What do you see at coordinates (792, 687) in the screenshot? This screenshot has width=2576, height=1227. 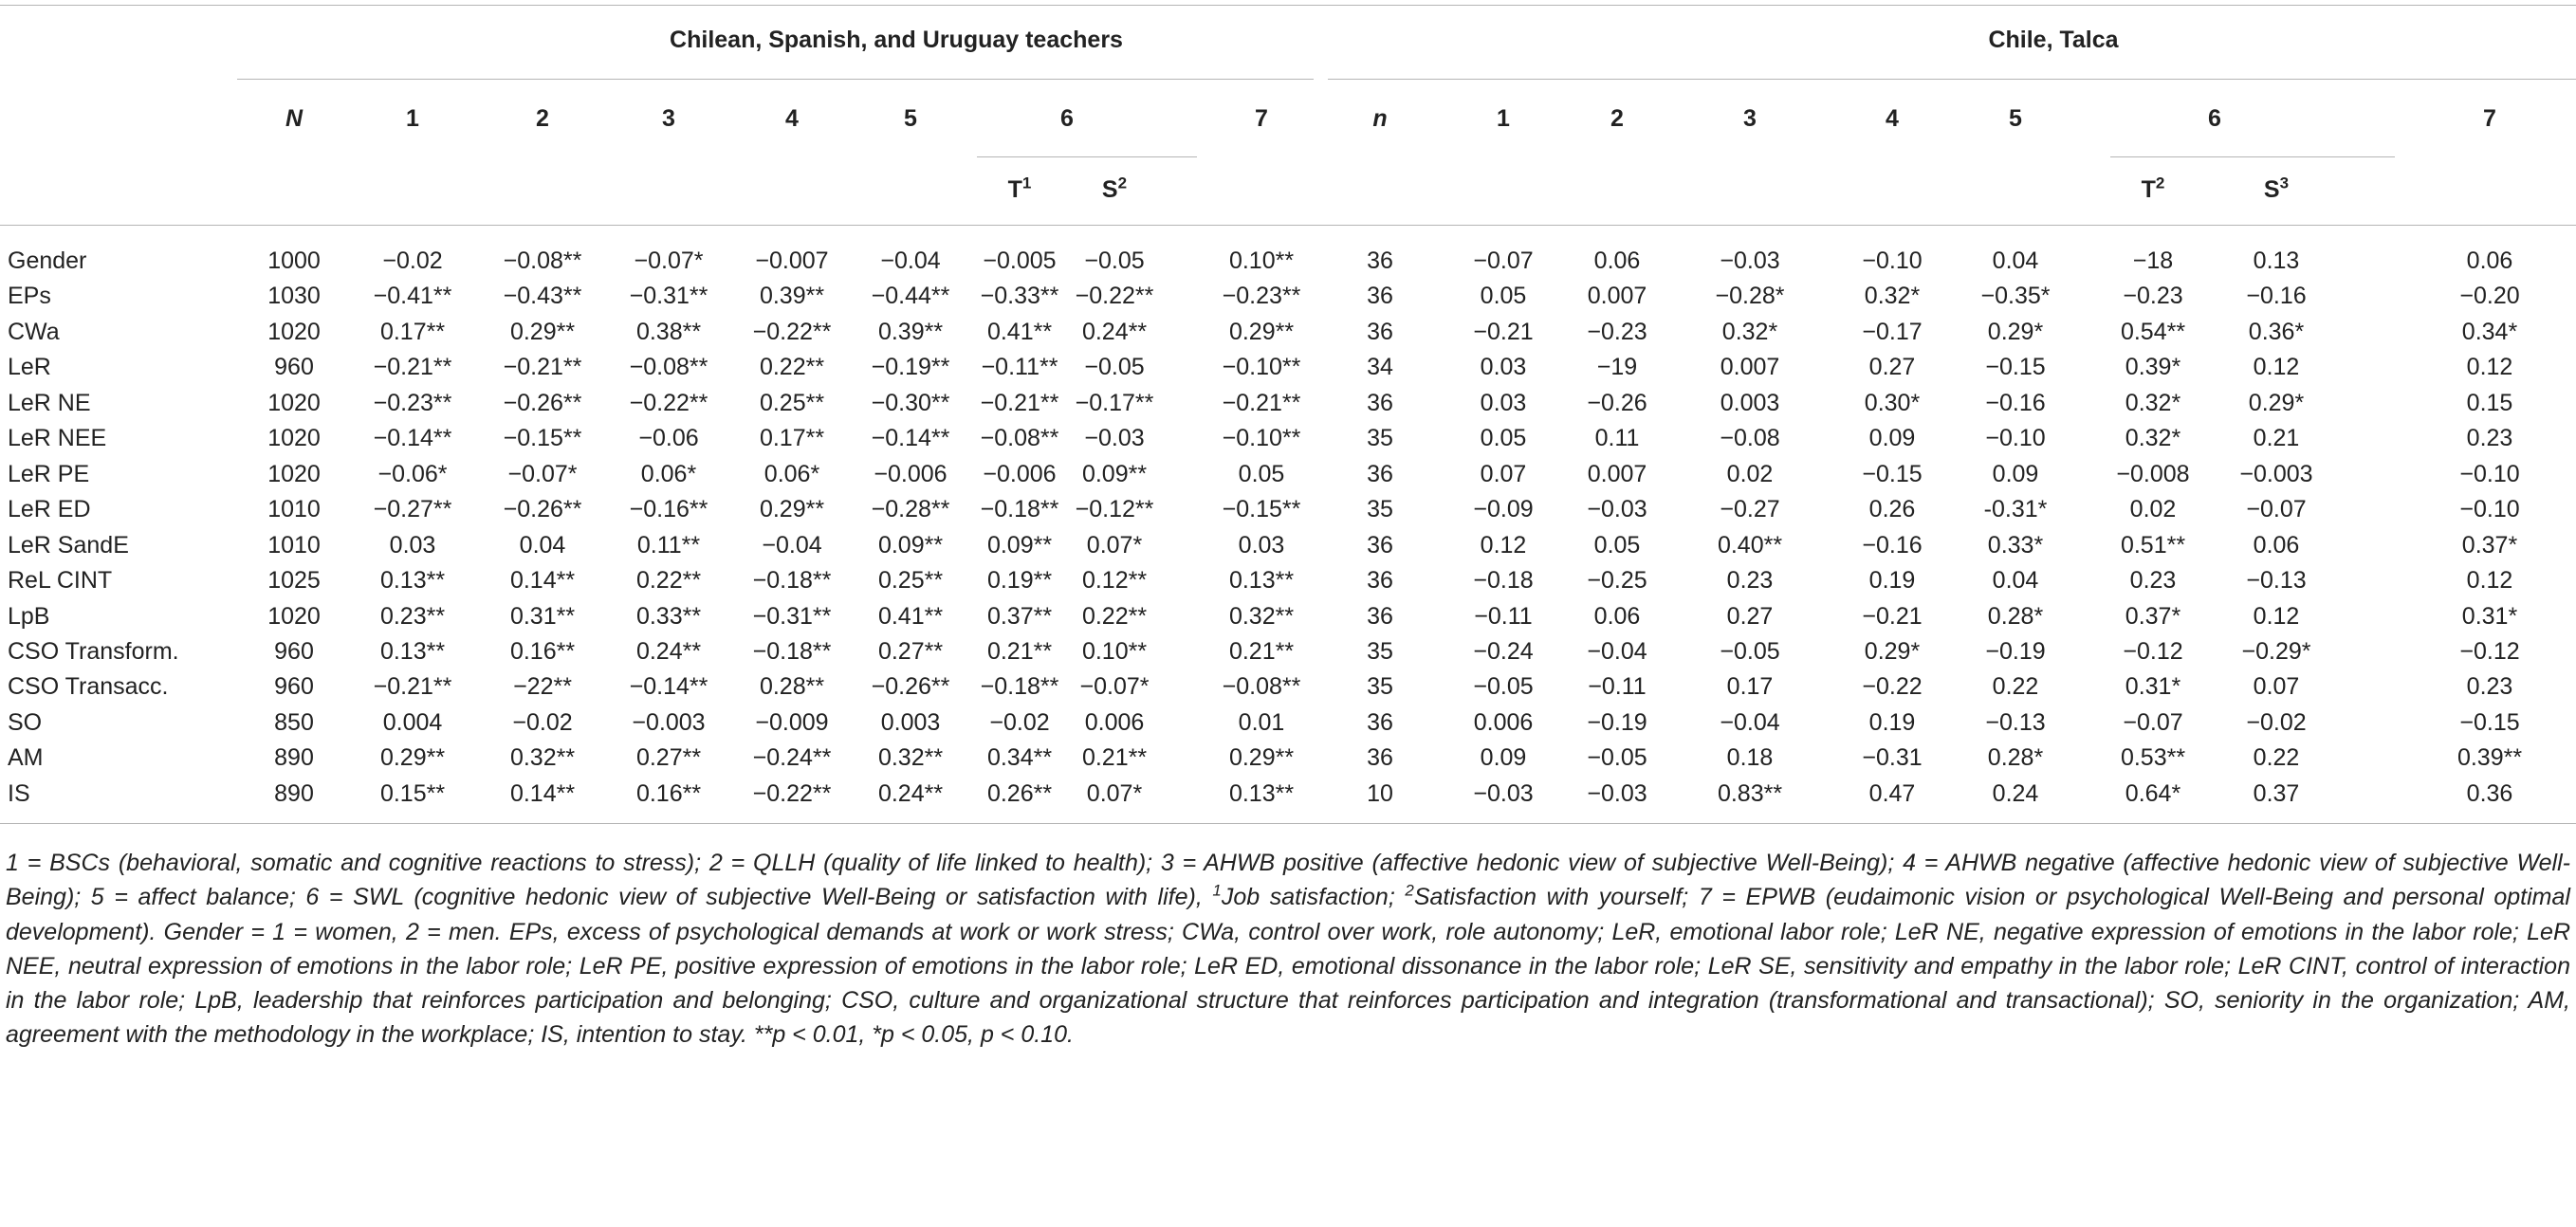 I see `cell: 0.28**` at bounding box center [792, 687].